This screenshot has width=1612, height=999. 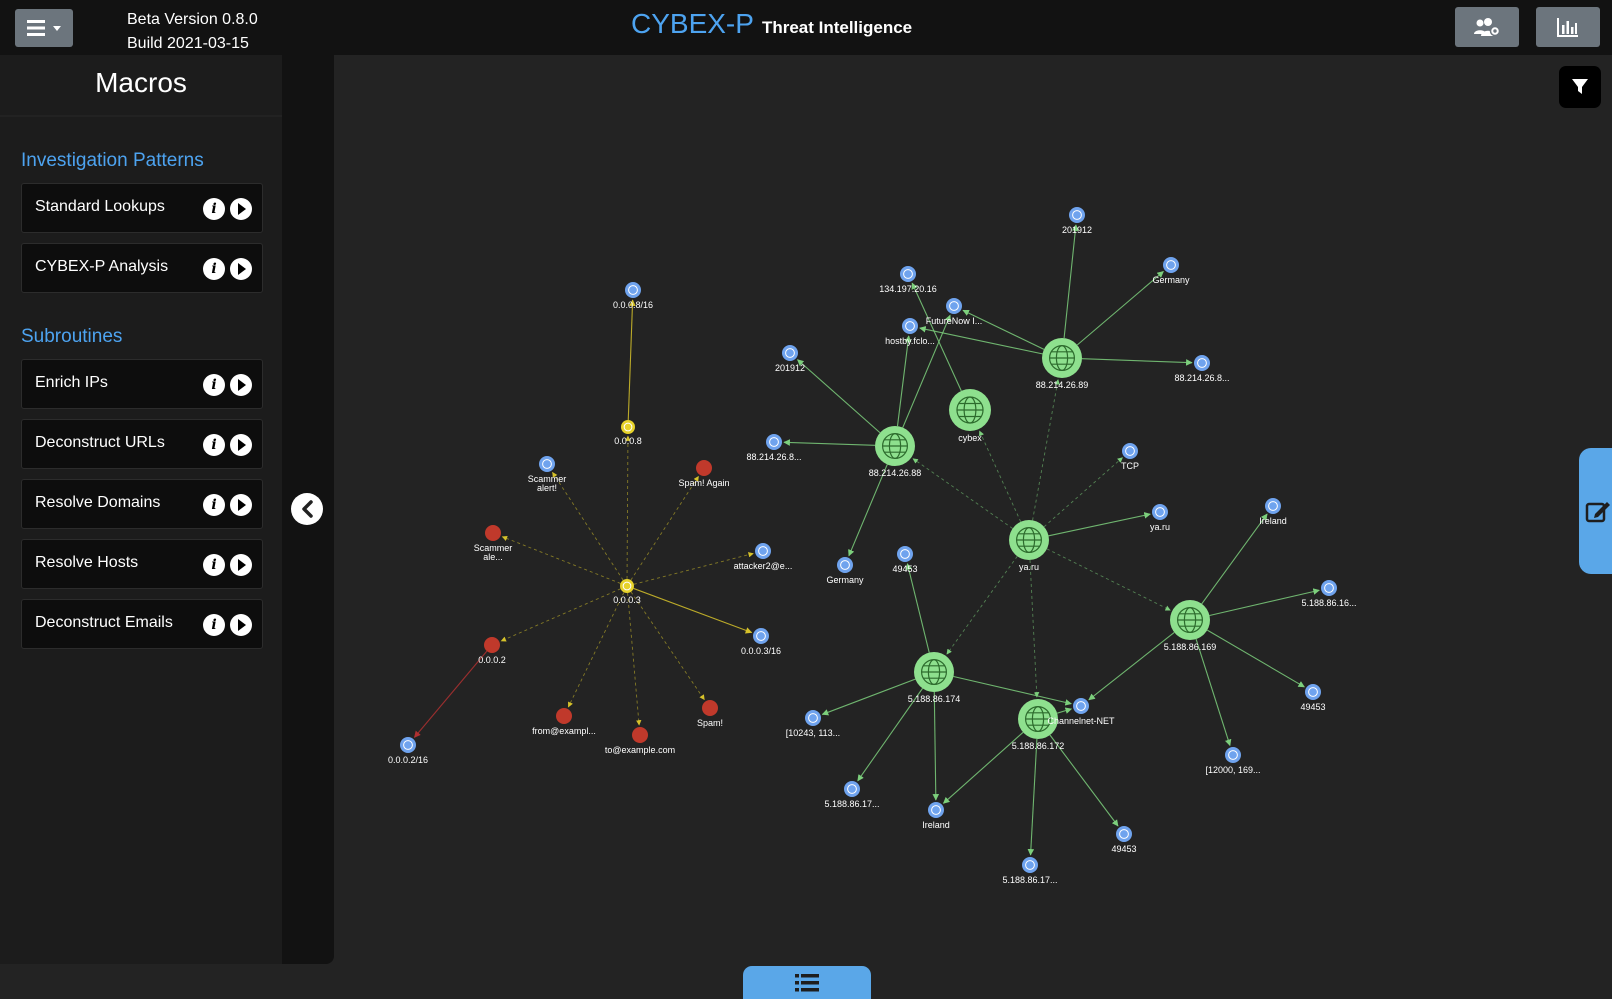 I want to click on graph-node-n0008: 0.0.0.8, so click(x=628, y=433).